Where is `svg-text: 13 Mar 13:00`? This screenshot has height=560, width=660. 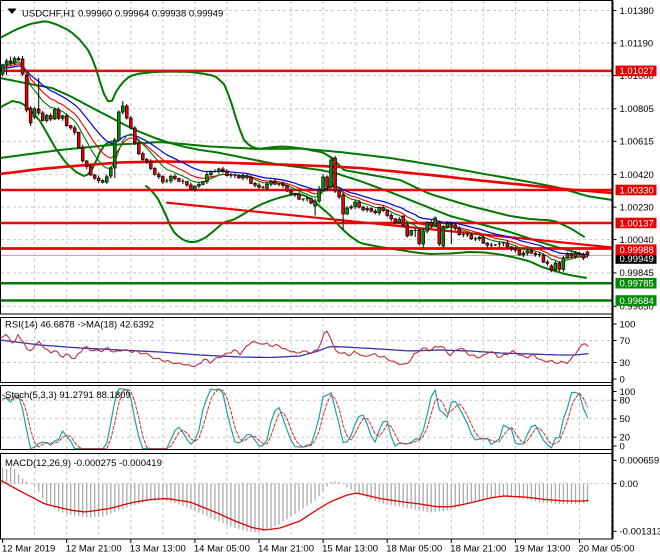 svg-text: 13 Mar 13:00 is located at coordinates (158, 549).